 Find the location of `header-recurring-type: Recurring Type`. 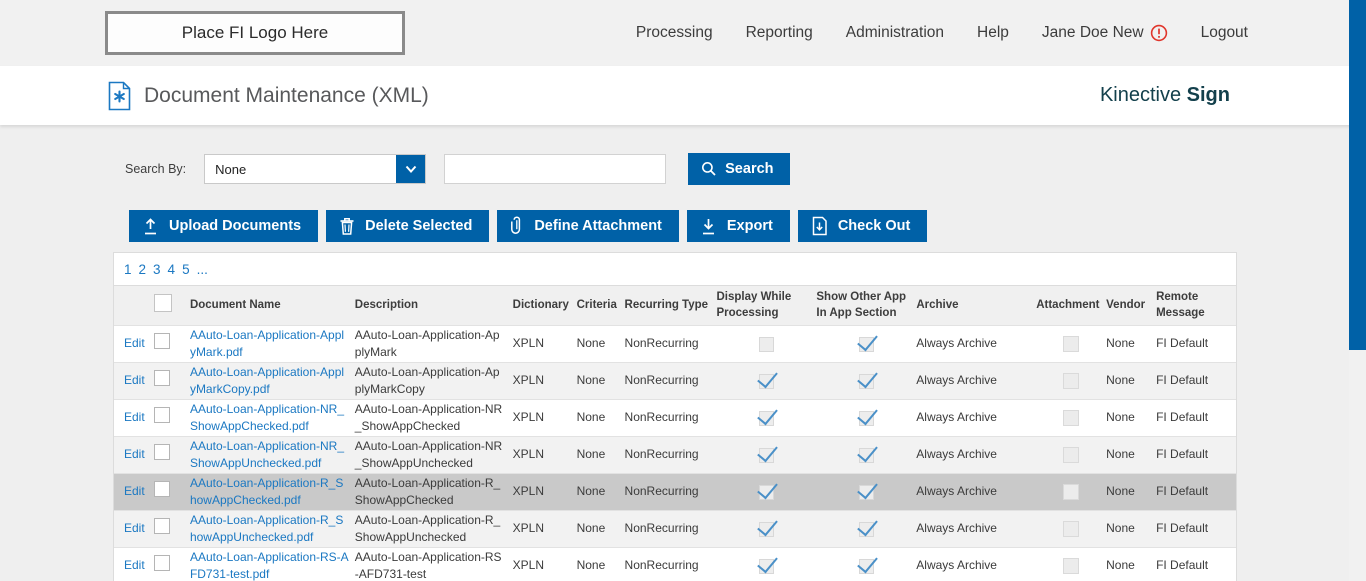

header-recurring-type: Recurring Type is located at coordinates (666, 304).